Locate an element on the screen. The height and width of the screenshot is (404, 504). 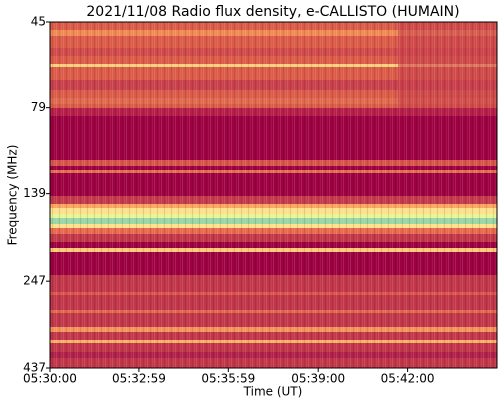
y-axis-label: Frequency (MHz) is located at coordinates (13, 195).